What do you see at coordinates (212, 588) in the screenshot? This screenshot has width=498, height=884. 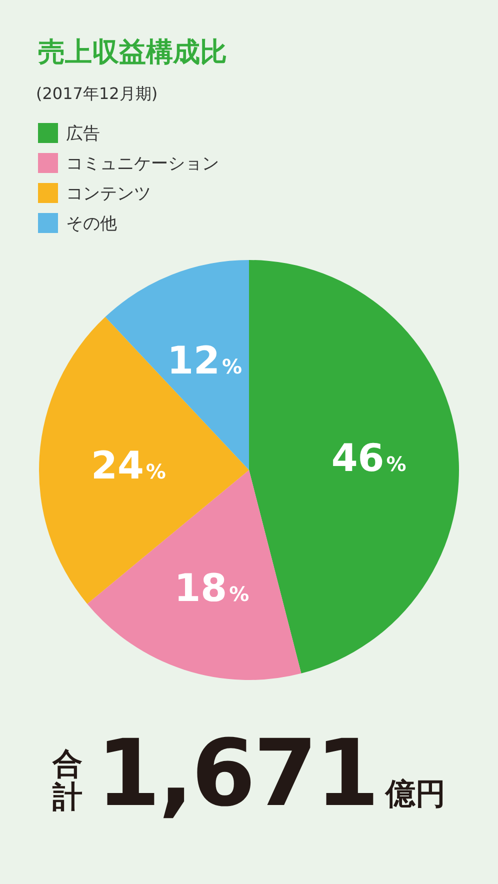 I see `data-label: 18%` at bounding box center [212, 588].